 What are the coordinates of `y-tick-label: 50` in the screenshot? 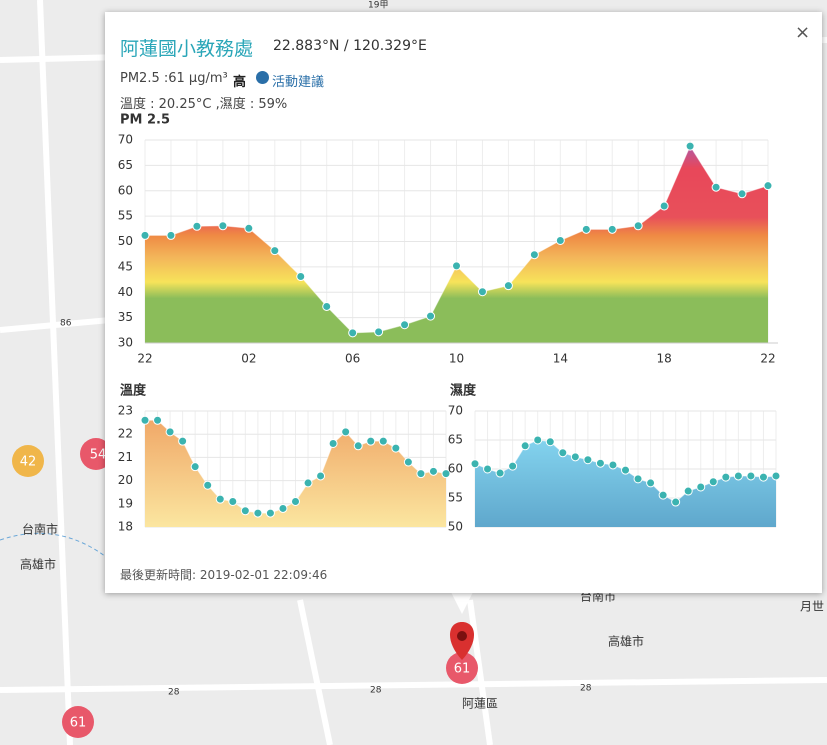 It's located at (455, 527).